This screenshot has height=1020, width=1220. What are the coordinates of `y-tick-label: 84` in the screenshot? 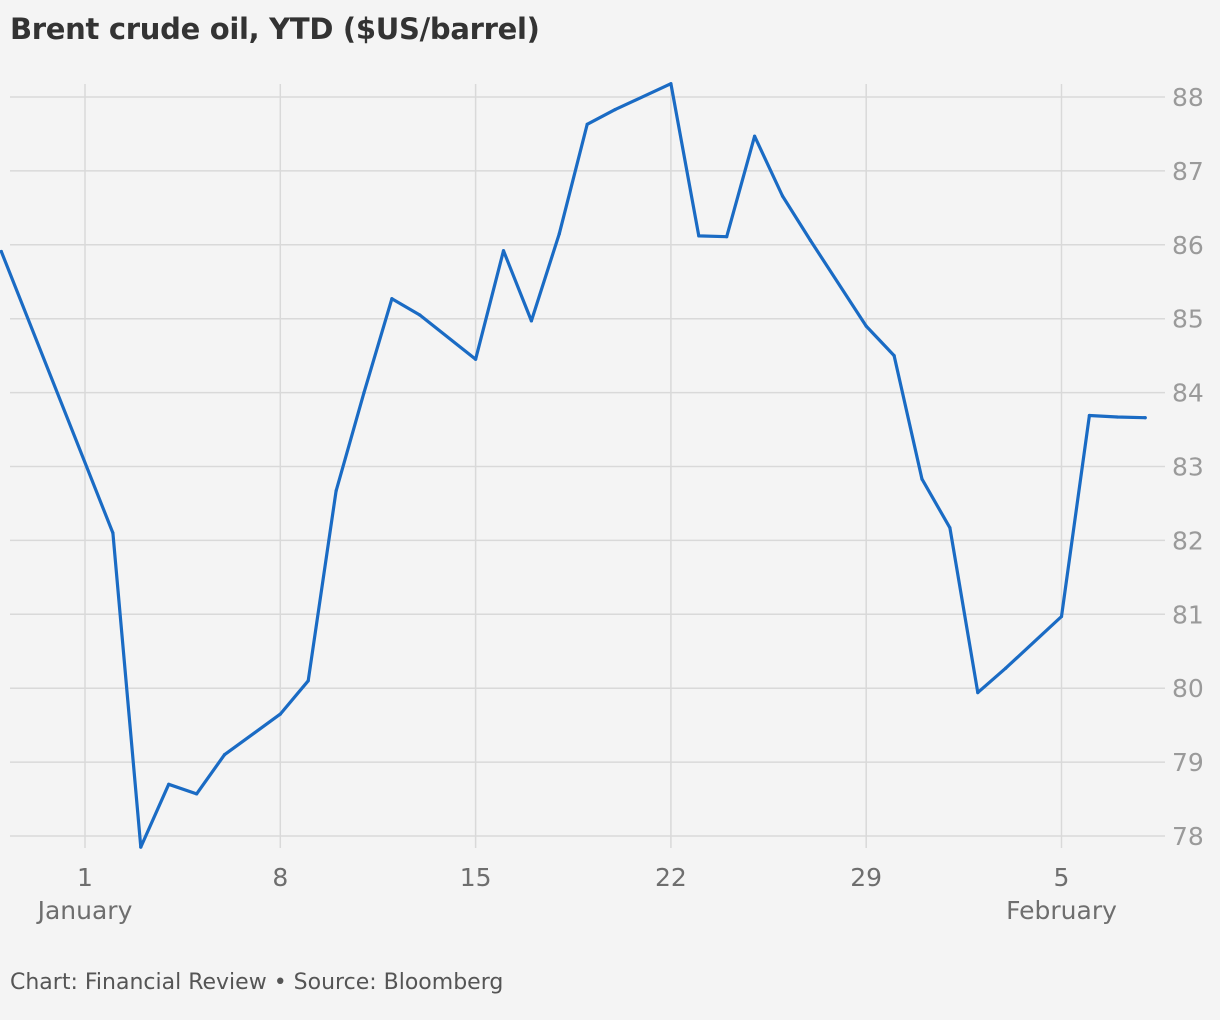 It's located at (1188, 393).